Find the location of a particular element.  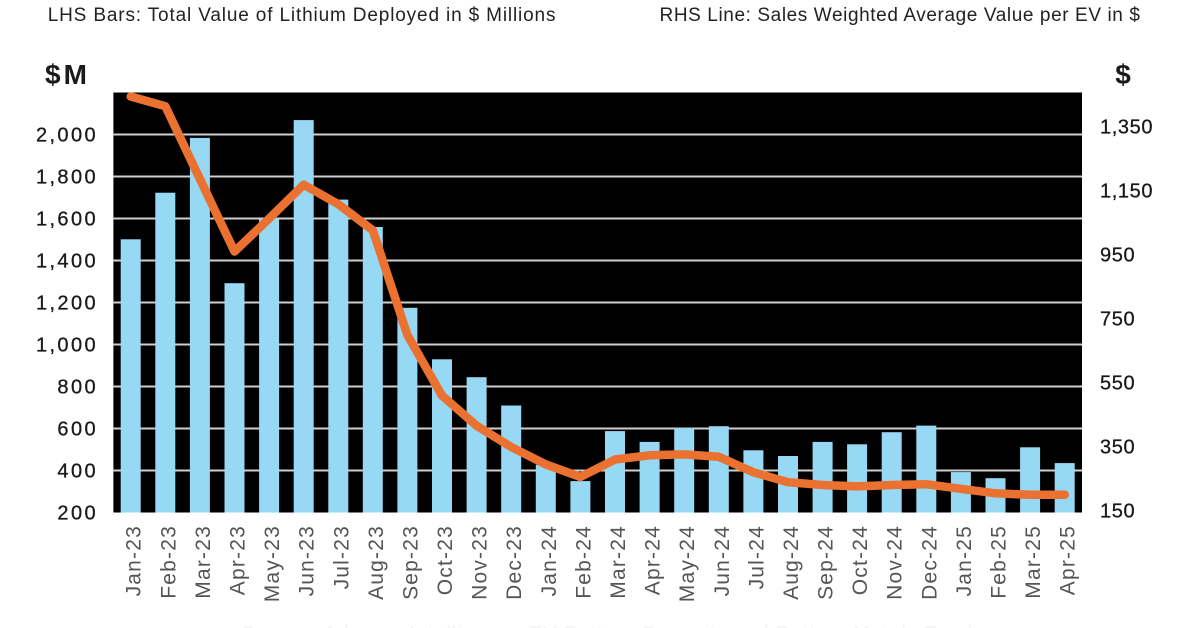

svg-text: Apr-25 is located at coordinates (1068, 560).